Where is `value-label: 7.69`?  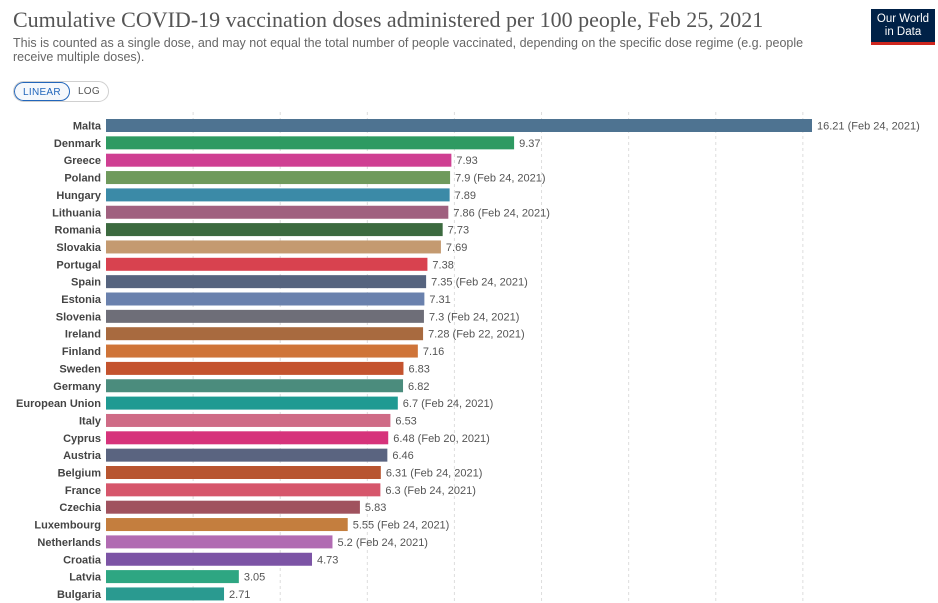 value-label: 7.69 is located at coordinates (456, 248).